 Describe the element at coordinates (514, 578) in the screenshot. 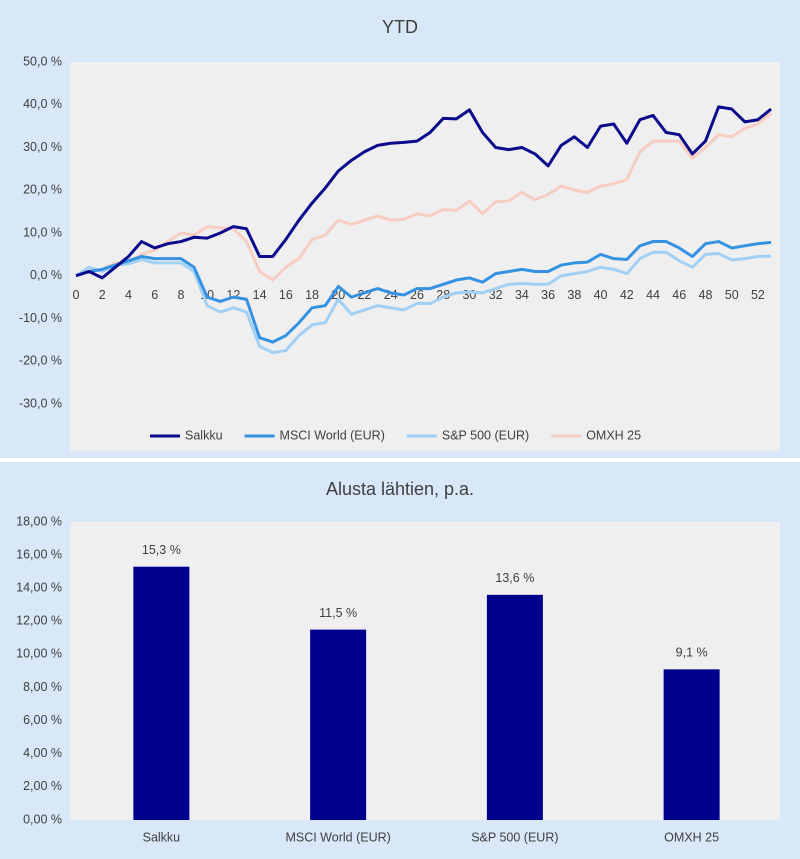

I see `data-label: 13,6 %` at that location.